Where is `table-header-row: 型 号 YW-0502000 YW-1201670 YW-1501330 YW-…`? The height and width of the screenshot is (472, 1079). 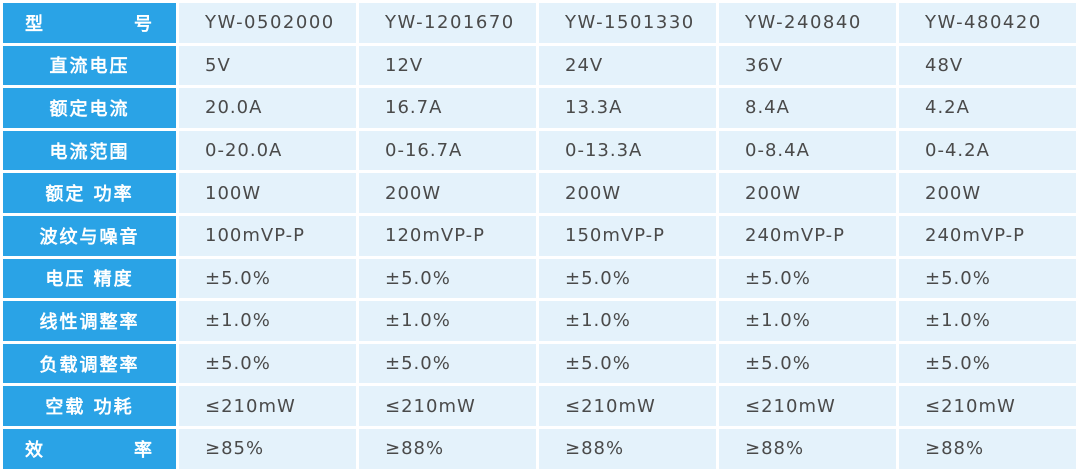
table-header-row: 型 号 YW-0502000 YW-1201670 YW-1501330 YW-… is located at coordinates (539, 23).